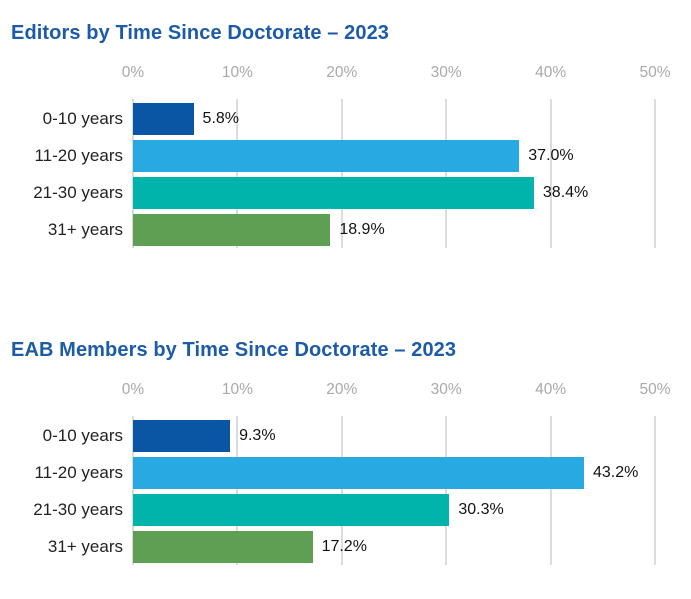 Image resolution: width=691 pixels, height=599 pixels. Describe the element at coordinates (362, 229) in the screenshot. I see `value-label: 18.9%` at that location.